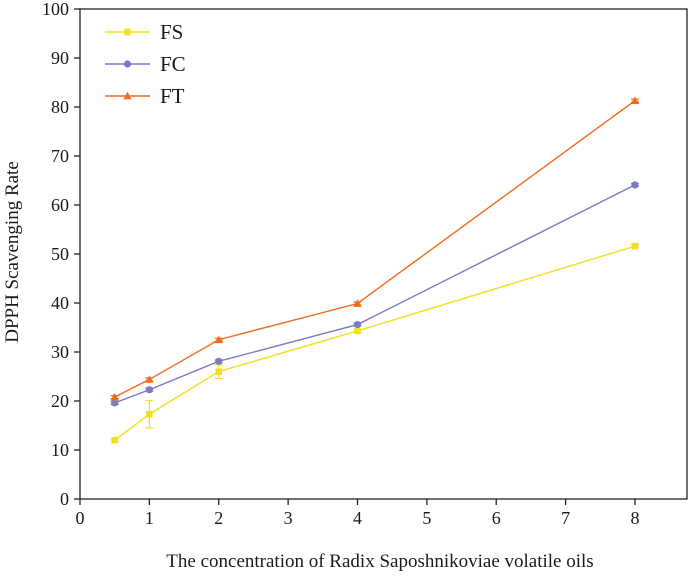 This screenshot has width=692, height=581. What do you see at coordinates (60, 352) in the screenshot?
I see `y-tick-label: 30` at bounding box center [60, 352].